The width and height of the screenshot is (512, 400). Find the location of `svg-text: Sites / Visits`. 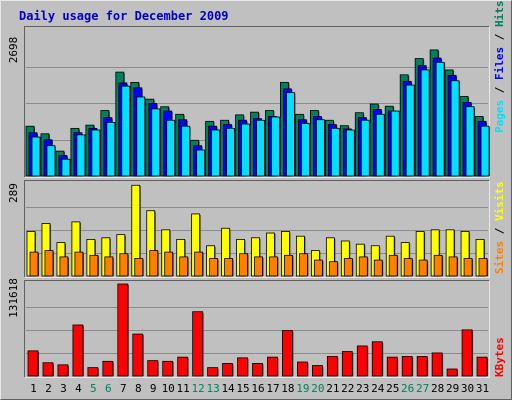

svg-text: Sites / Visits is located at coordinates (499, 227).